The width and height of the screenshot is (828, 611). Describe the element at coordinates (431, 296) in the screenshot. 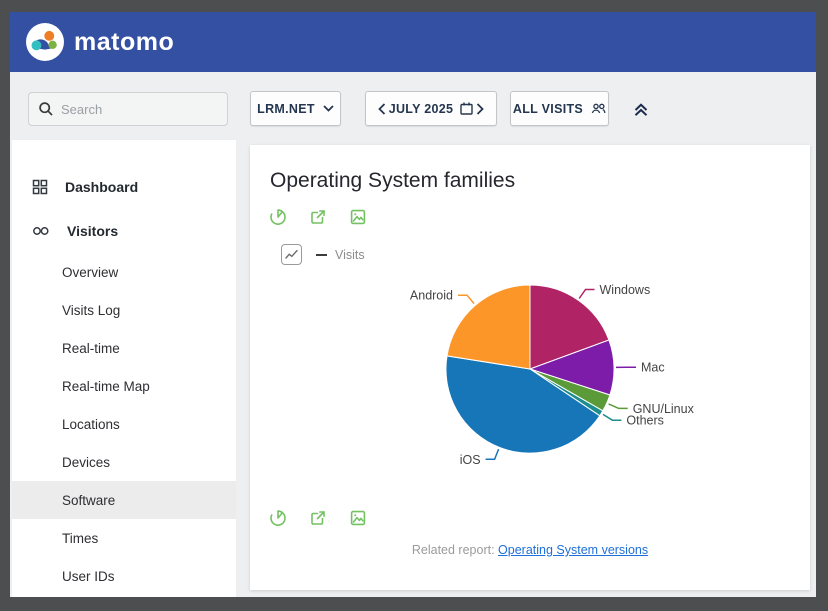

I see `pie-slice-label: Android` at that location.